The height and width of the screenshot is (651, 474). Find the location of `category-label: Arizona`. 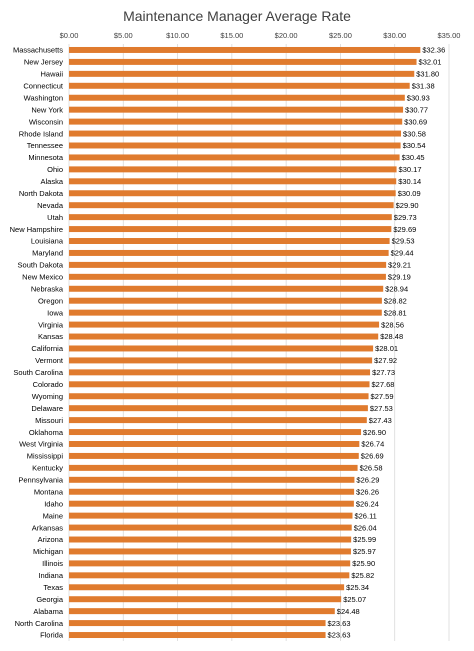

category-label: Arizona is located at coordinates (51, 539).